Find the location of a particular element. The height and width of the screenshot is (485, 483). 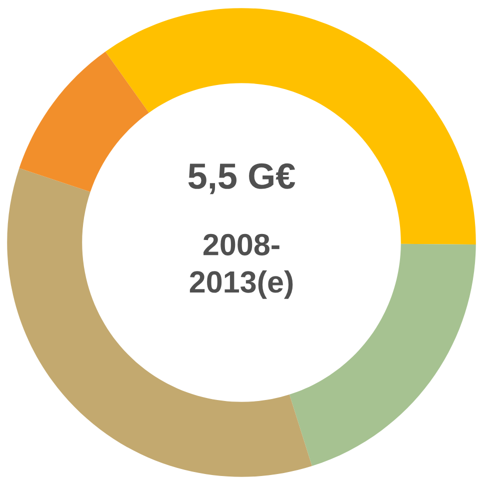

text: 2008- 2013(e) is located at coordinates (241, 266).